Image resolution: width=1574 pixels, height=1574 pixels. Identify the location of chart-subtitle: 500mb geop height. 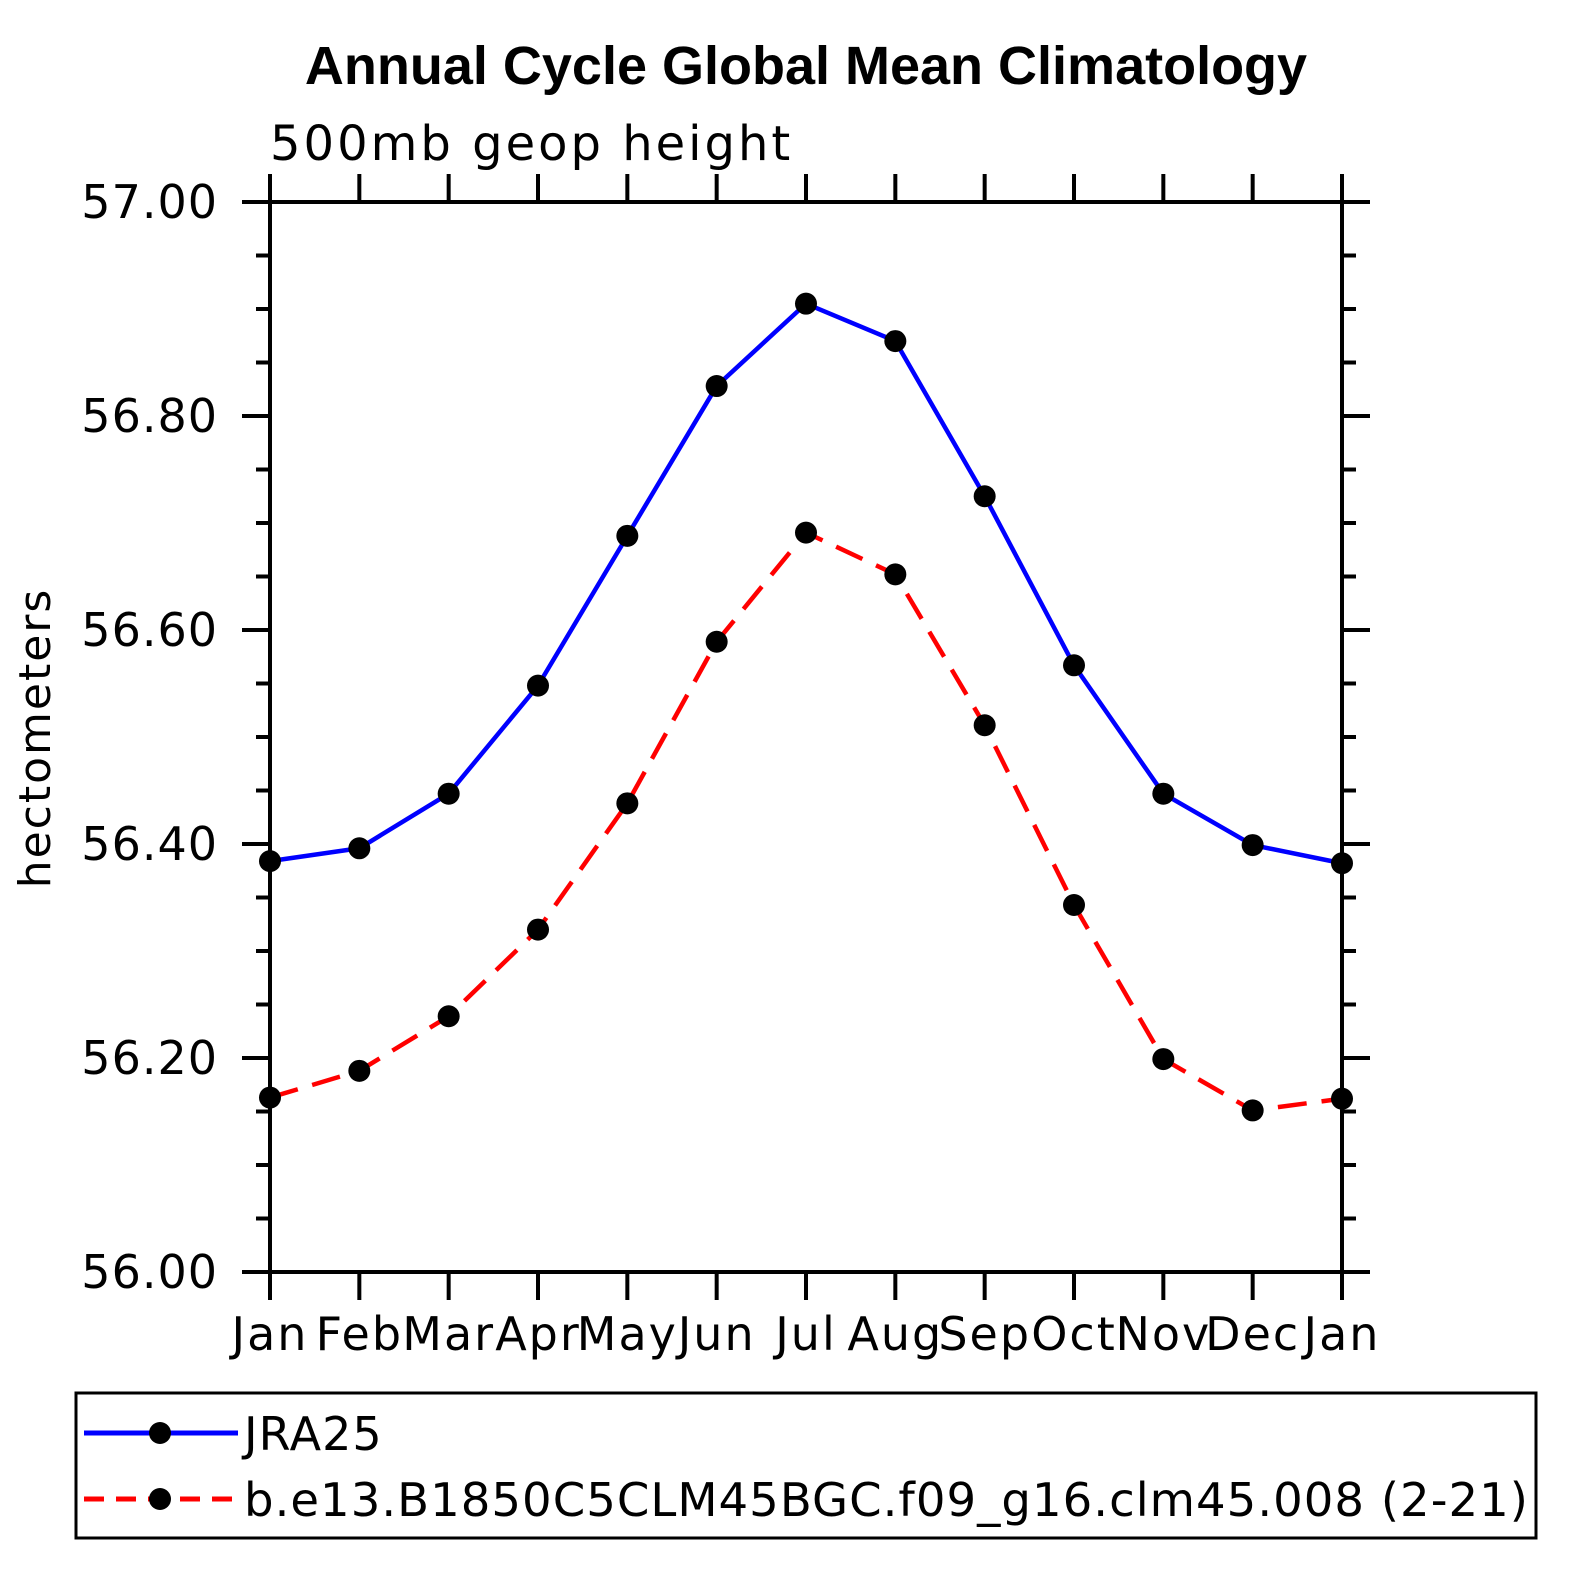
(531, 144).